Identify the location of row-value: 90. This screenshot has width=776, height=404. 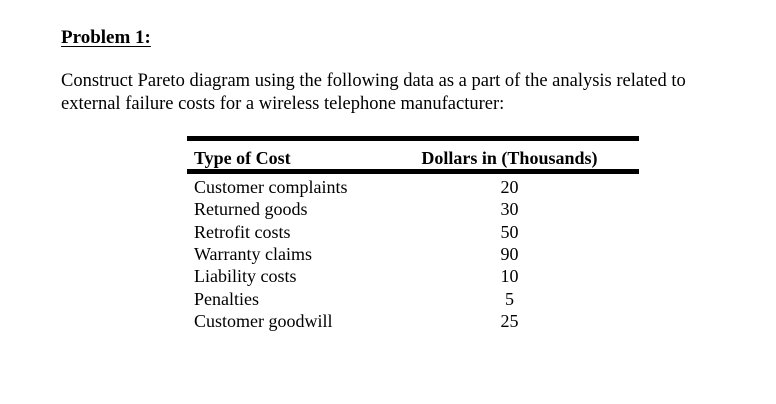
(509, 254).